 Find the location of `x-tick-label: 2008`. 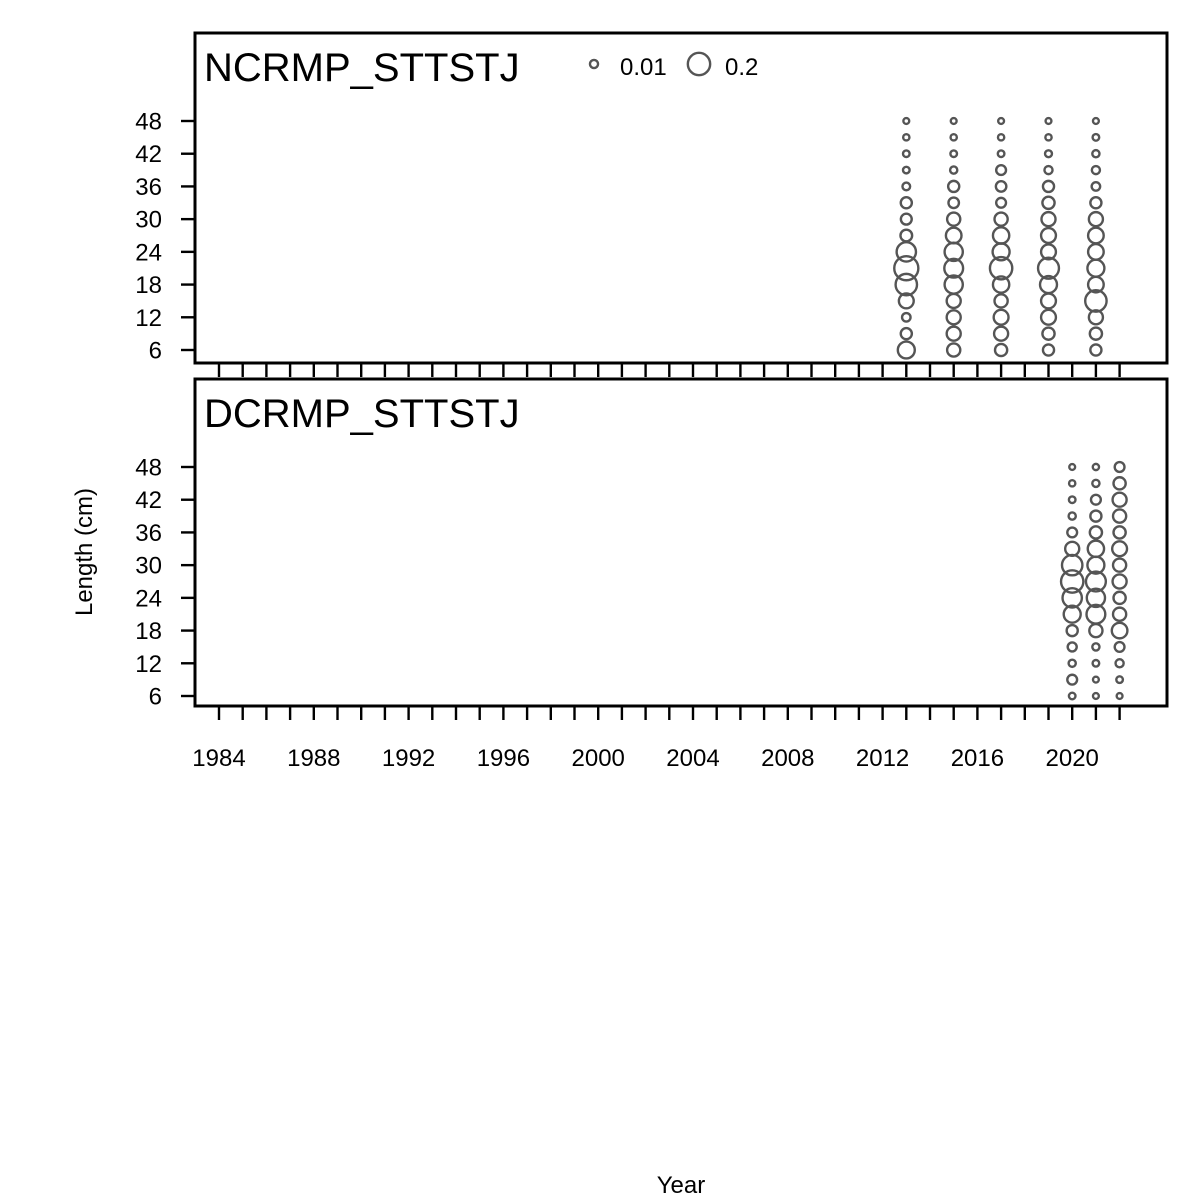

x-tick-label: 2008 is located at coordinates (787, 758).